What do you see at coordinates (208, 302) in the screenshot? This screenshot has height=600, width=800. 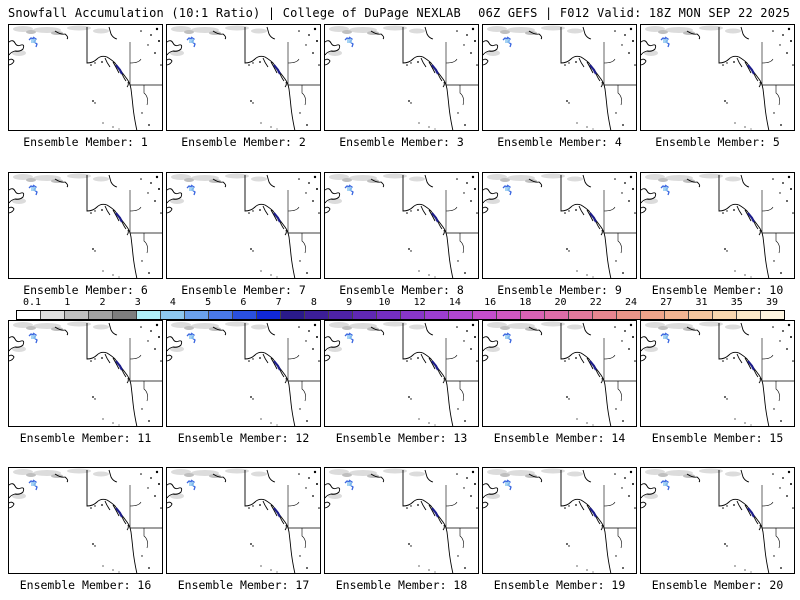 I see `legend-tick-label: 5` at bounding box center [208, 302].